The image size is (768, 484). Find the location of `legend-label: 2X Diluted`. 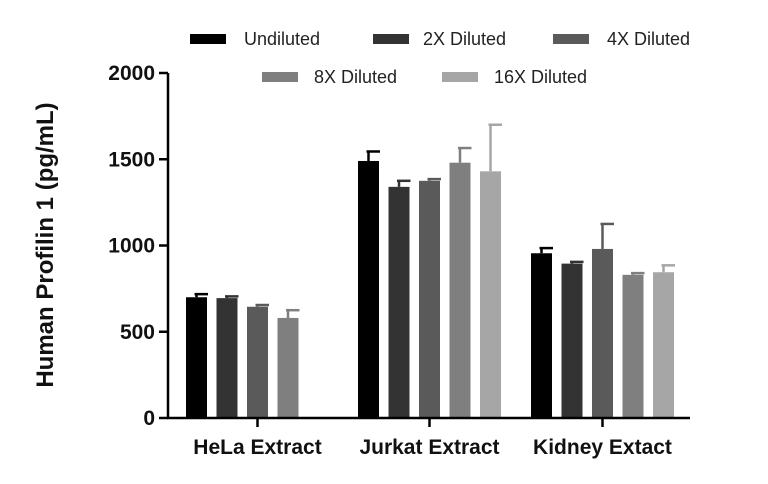

legend-label: 2X Diluted is located at coordinates (464, 39).